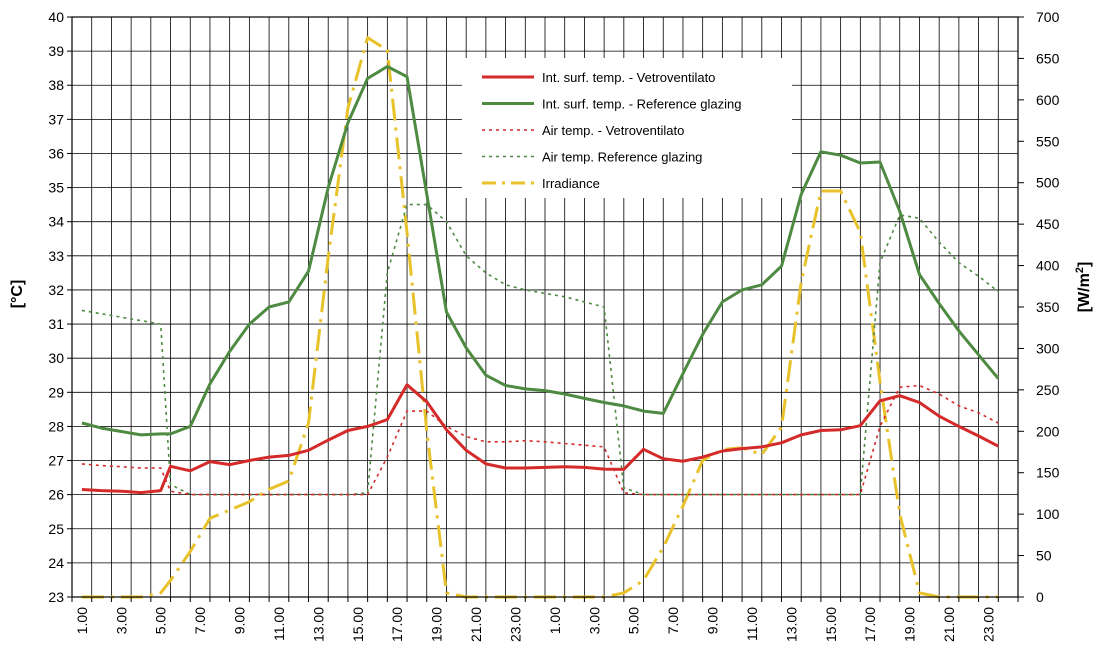  I want to click on y-left-tick-label: 39, so click(56, 51).